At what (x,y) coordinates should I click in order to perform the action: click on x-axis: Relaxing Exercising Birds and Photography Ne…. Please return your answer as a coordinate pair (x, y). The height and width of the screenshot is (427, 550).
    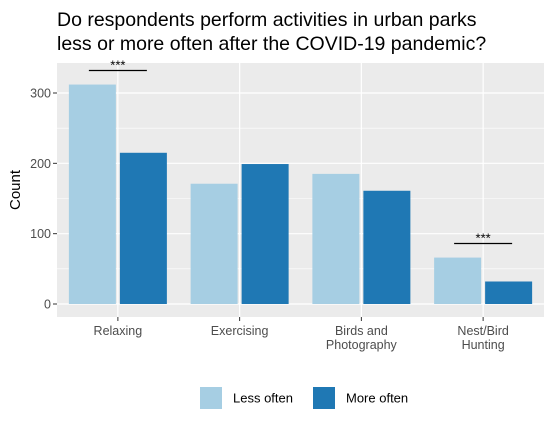
    Looking at the image, I should click on (301, 334).